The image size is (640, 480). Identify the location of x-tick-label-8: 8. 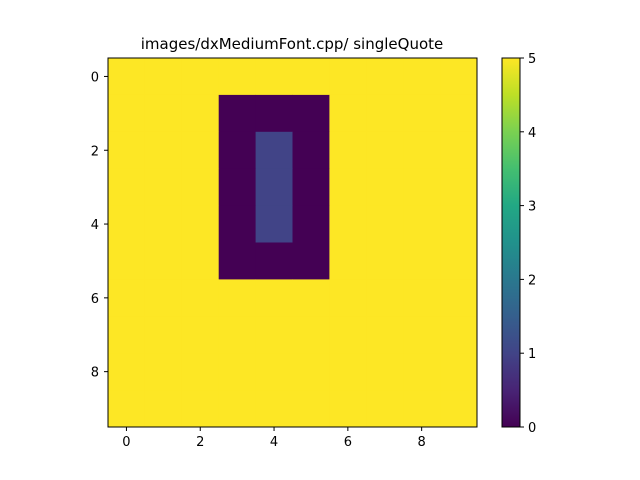
(422, 442).